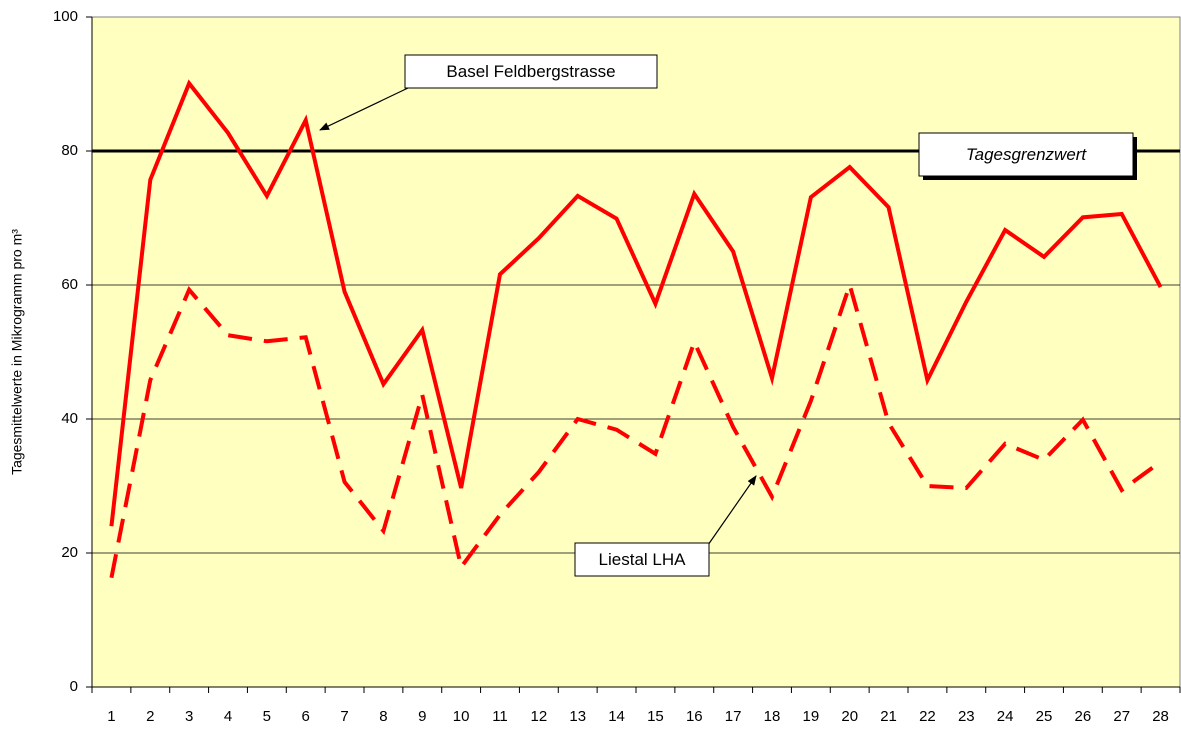 This screenshot has height=729, width=1181. I want to click on x-tick-label: 19, so click(811, 716).